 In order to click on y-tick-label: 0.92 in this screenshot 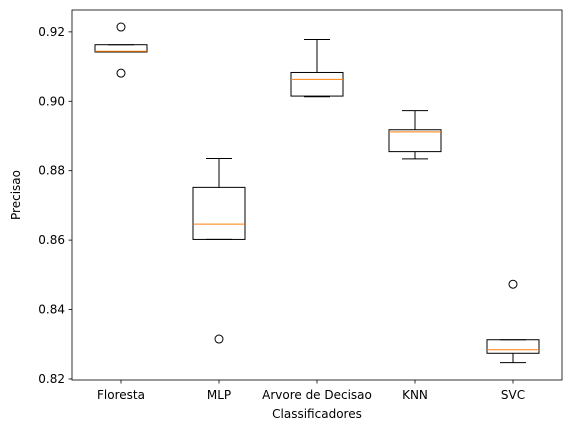, I will do `click(51, 32)`.